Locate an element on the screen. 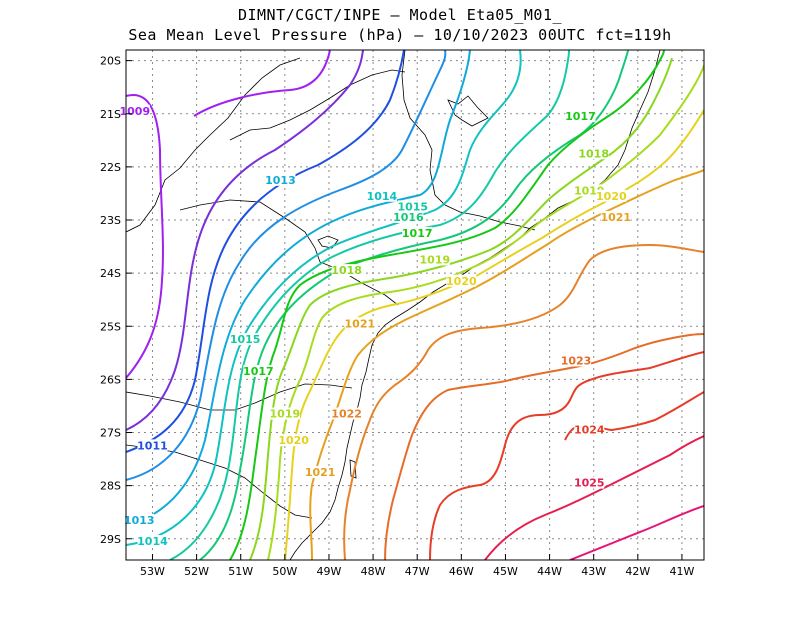 The image size is (800, 618). x-tick-label: 49W is located at coordinates (329, 571).